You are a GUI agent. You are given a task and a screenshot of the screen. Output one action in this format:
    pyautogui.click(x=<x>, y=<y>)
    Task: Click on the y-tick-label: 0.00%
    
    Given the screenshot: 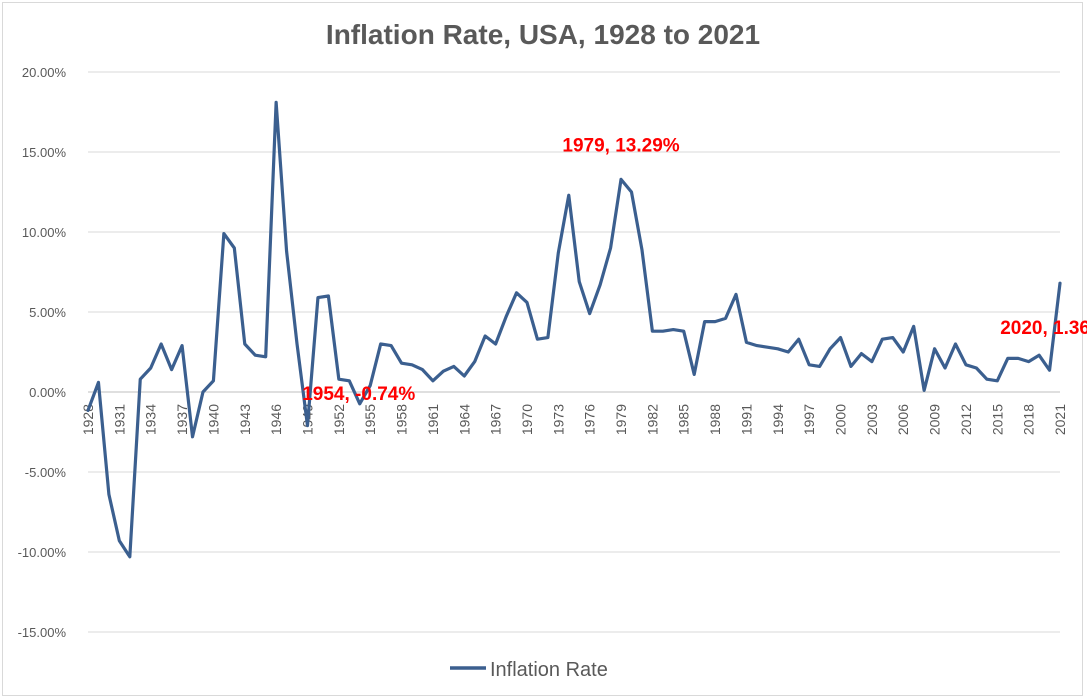 What is the action you would take?
    pyautogui.click(x=47, y=392)
    